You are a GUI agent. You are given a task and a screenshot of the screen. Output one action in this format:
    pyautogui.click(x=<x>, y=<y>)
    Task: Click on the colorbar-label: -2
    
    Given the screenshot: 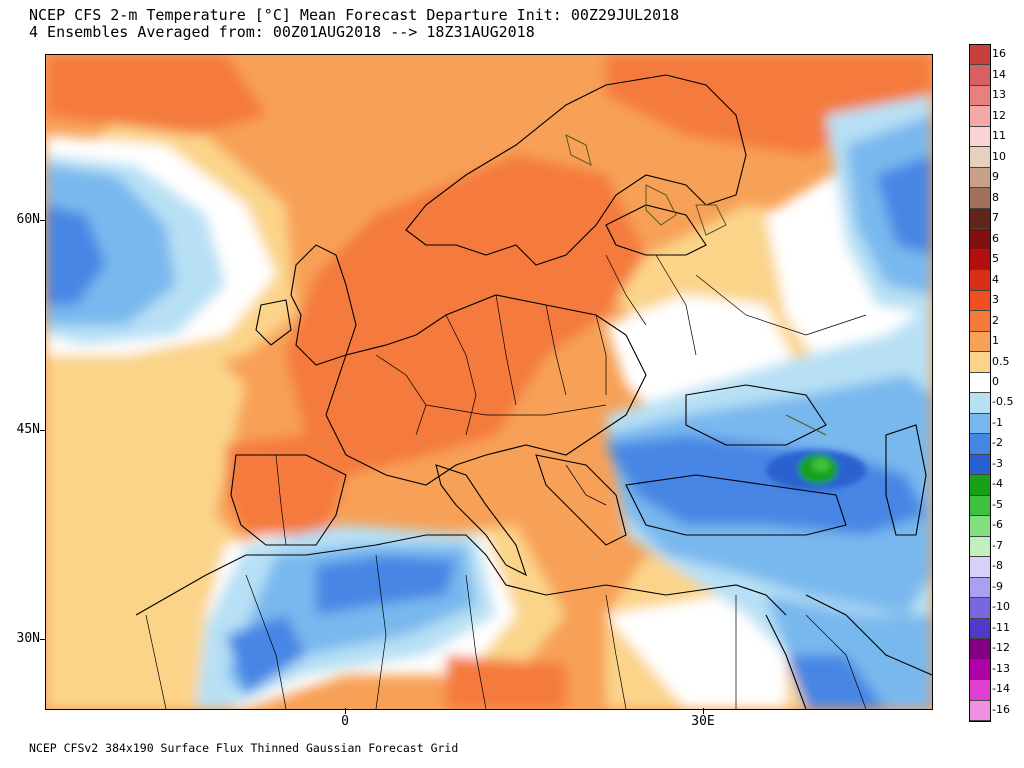 What is the action you would take?
    pyautogui.click(x=997, y=443)
    